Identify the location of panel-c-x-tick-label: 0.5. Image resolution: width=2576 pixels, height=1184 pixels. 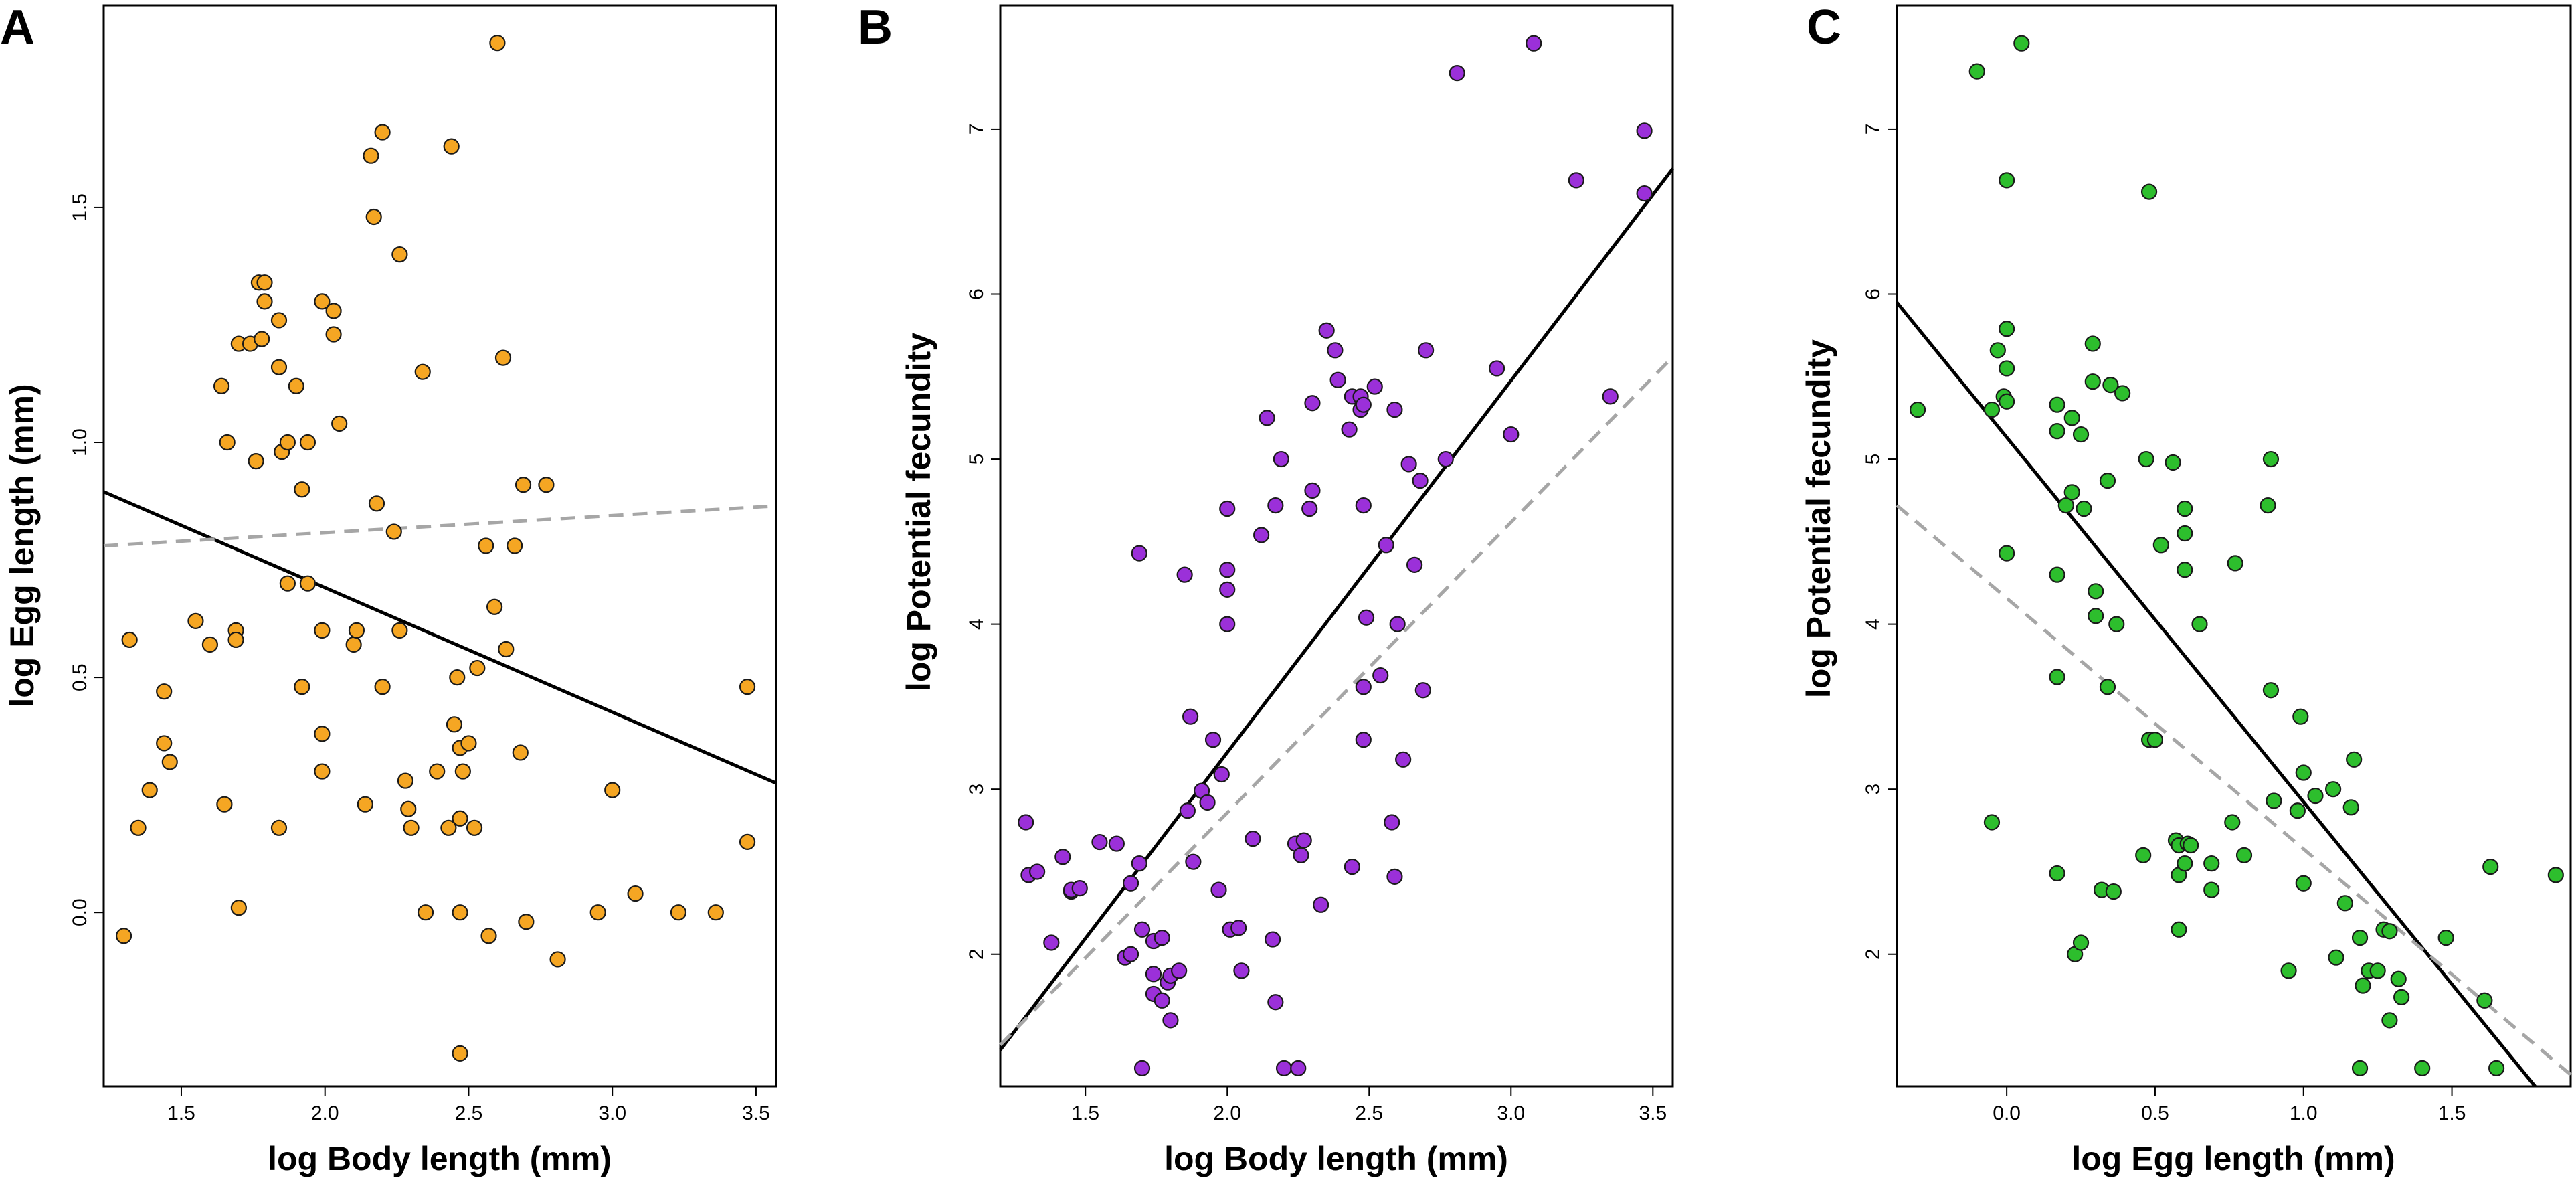
(2155, 1113).